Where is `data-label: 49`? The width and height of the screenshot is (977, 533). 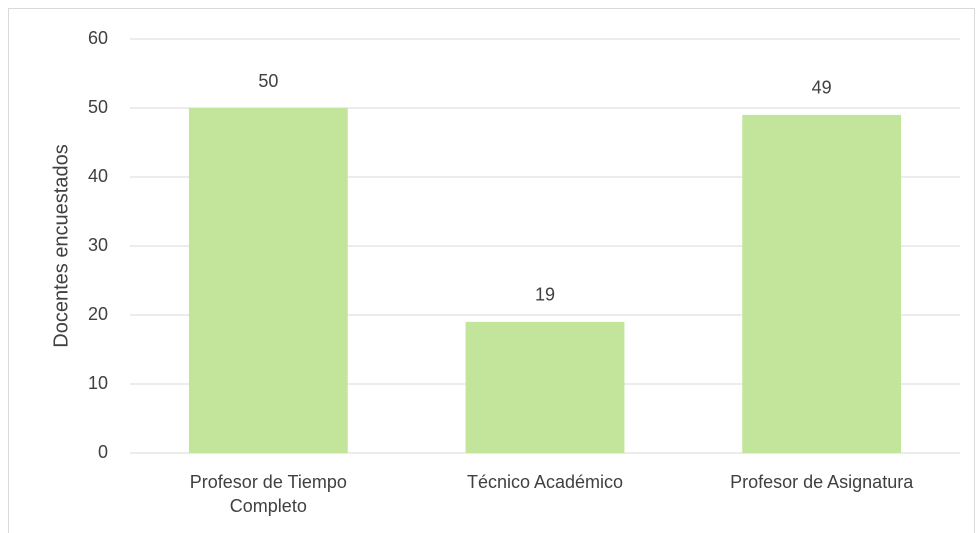
data-label: 49 is located at coordinates (822, 88).